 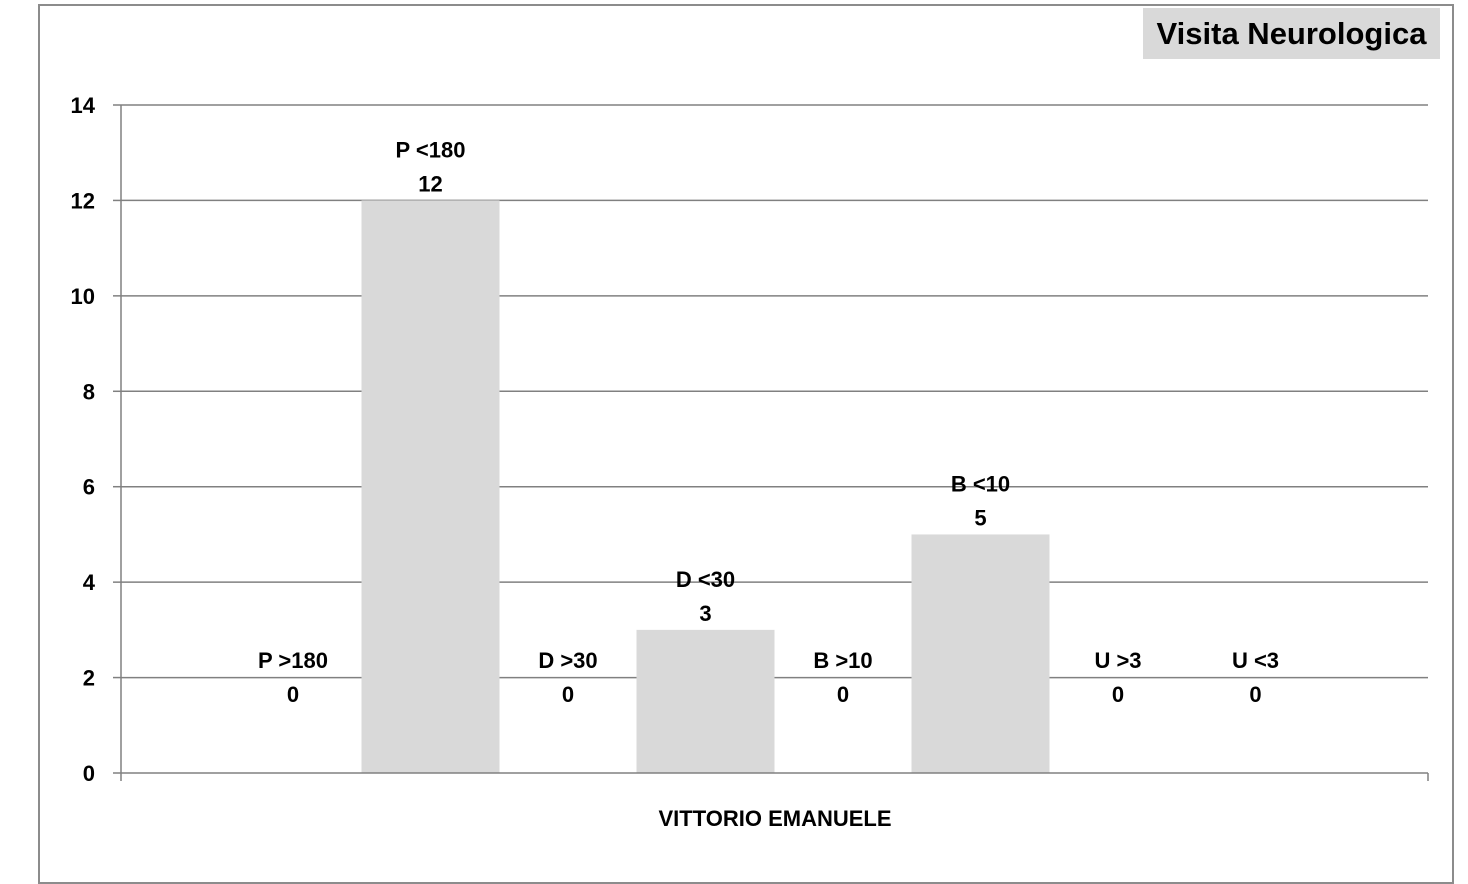 I want to click on y-tick-label: 4, so click(x=89, y=582).